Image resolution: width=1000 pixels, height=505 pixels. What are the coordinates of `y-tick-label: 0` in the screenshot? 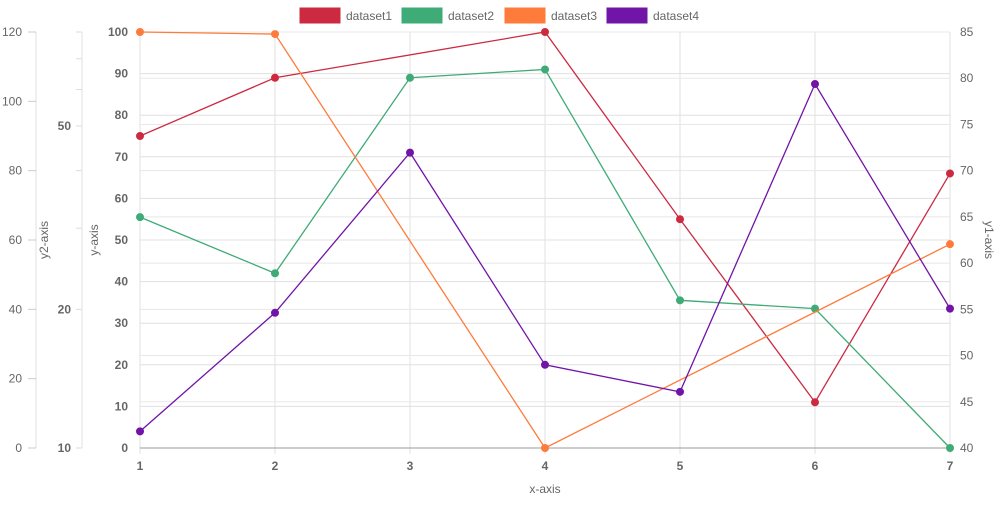 It's located at (124, 448).